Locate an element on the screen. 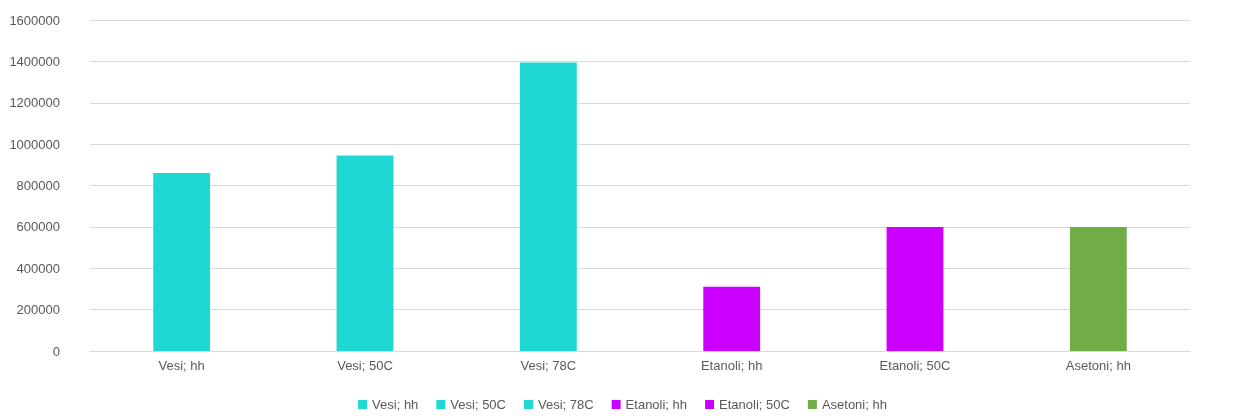 The height and width of the screenshot is (416, 1245). y-tick-label: 1400000 is located at coordinates (34, 61).